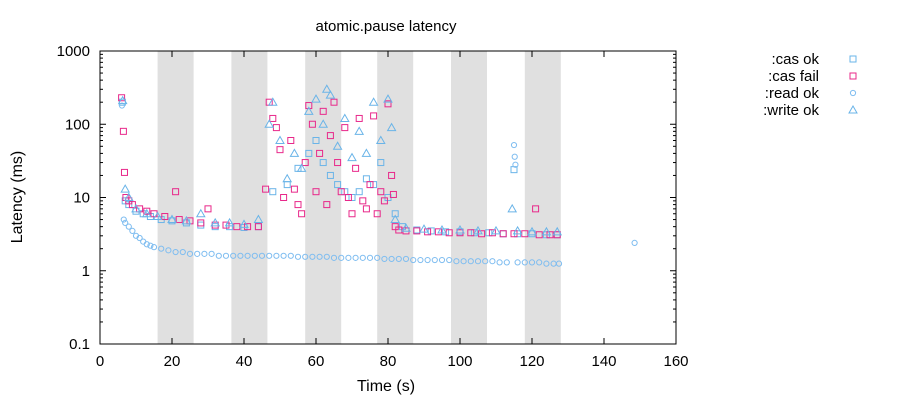  I want to click on x-tick-label: 60, so click(316, 361).